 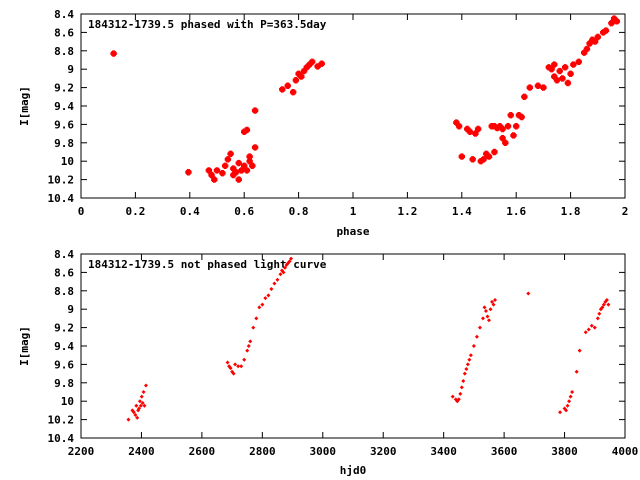 I want to click on phased-x-tick-label: 2, so click(x=625, y=211).